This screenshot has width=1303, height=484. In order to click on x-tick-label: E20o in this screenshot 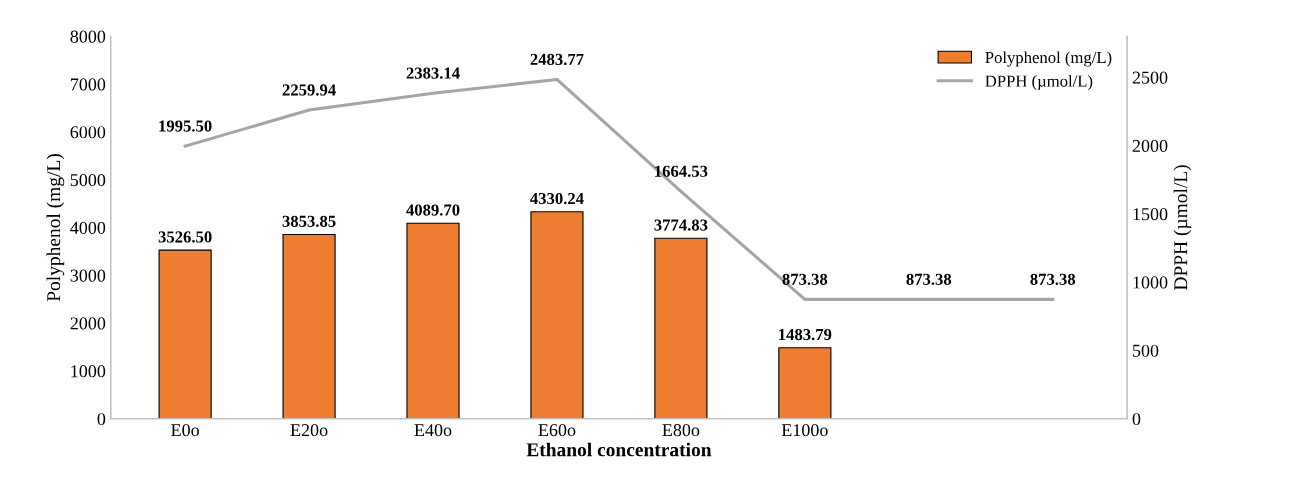, I will do `click(309, 430)`.